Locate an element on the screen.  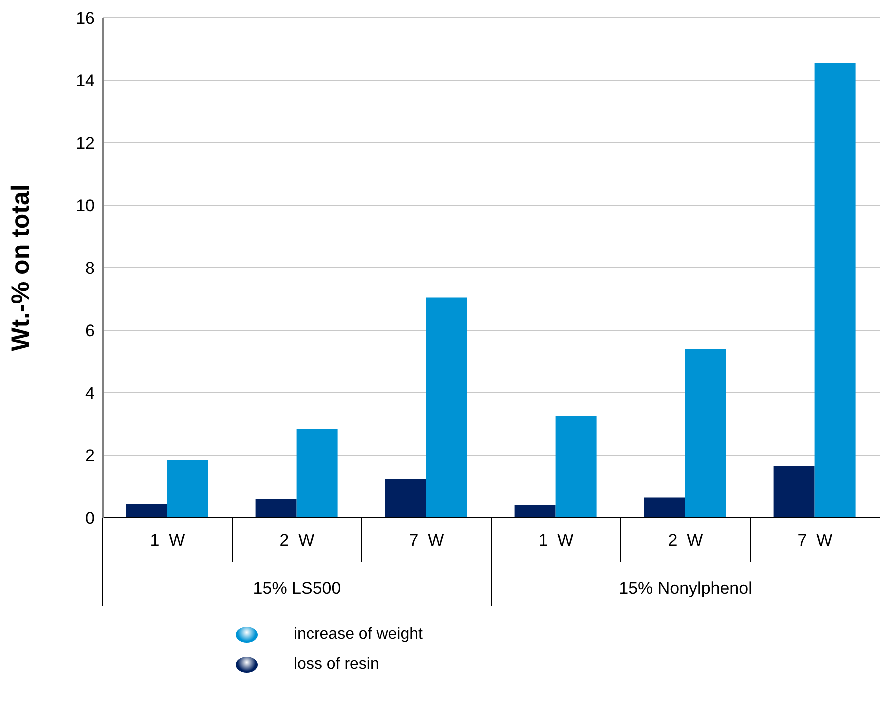
text: 15% LS500 is located at coordinates (297, 588).